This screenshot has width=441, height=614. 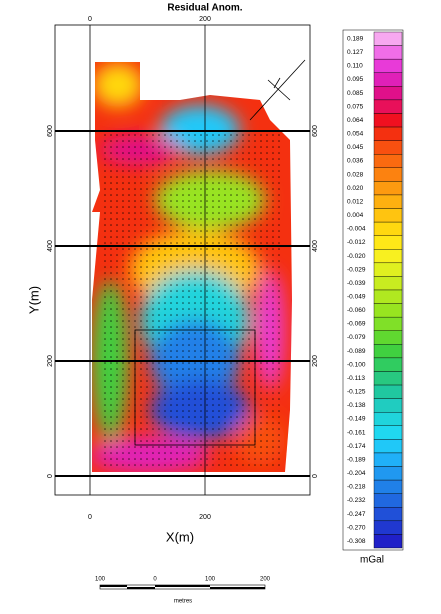 What do you see at coordinates (355, 93) in the screenshot?
I see `colorbar-label: 0.085` at bounding box center [355, 93].